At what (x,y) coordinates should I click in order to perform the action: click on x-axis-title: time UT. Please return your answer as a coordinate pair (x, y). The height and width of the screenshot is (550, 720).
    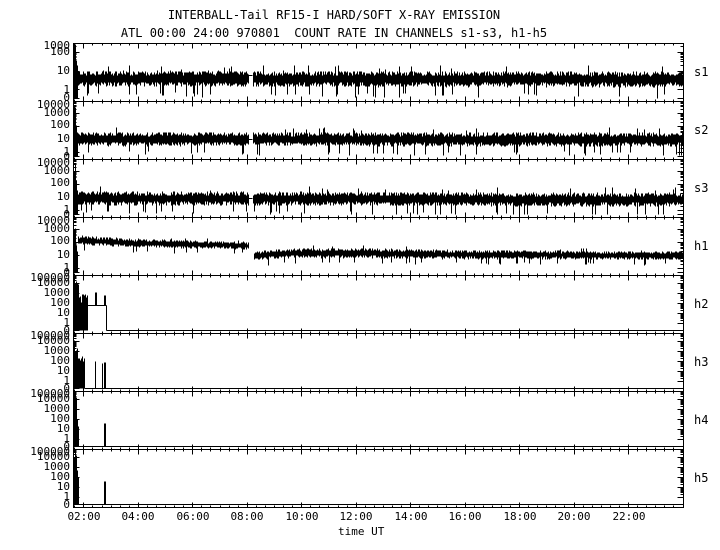
    Looking at the image, I should click on (361, 531).